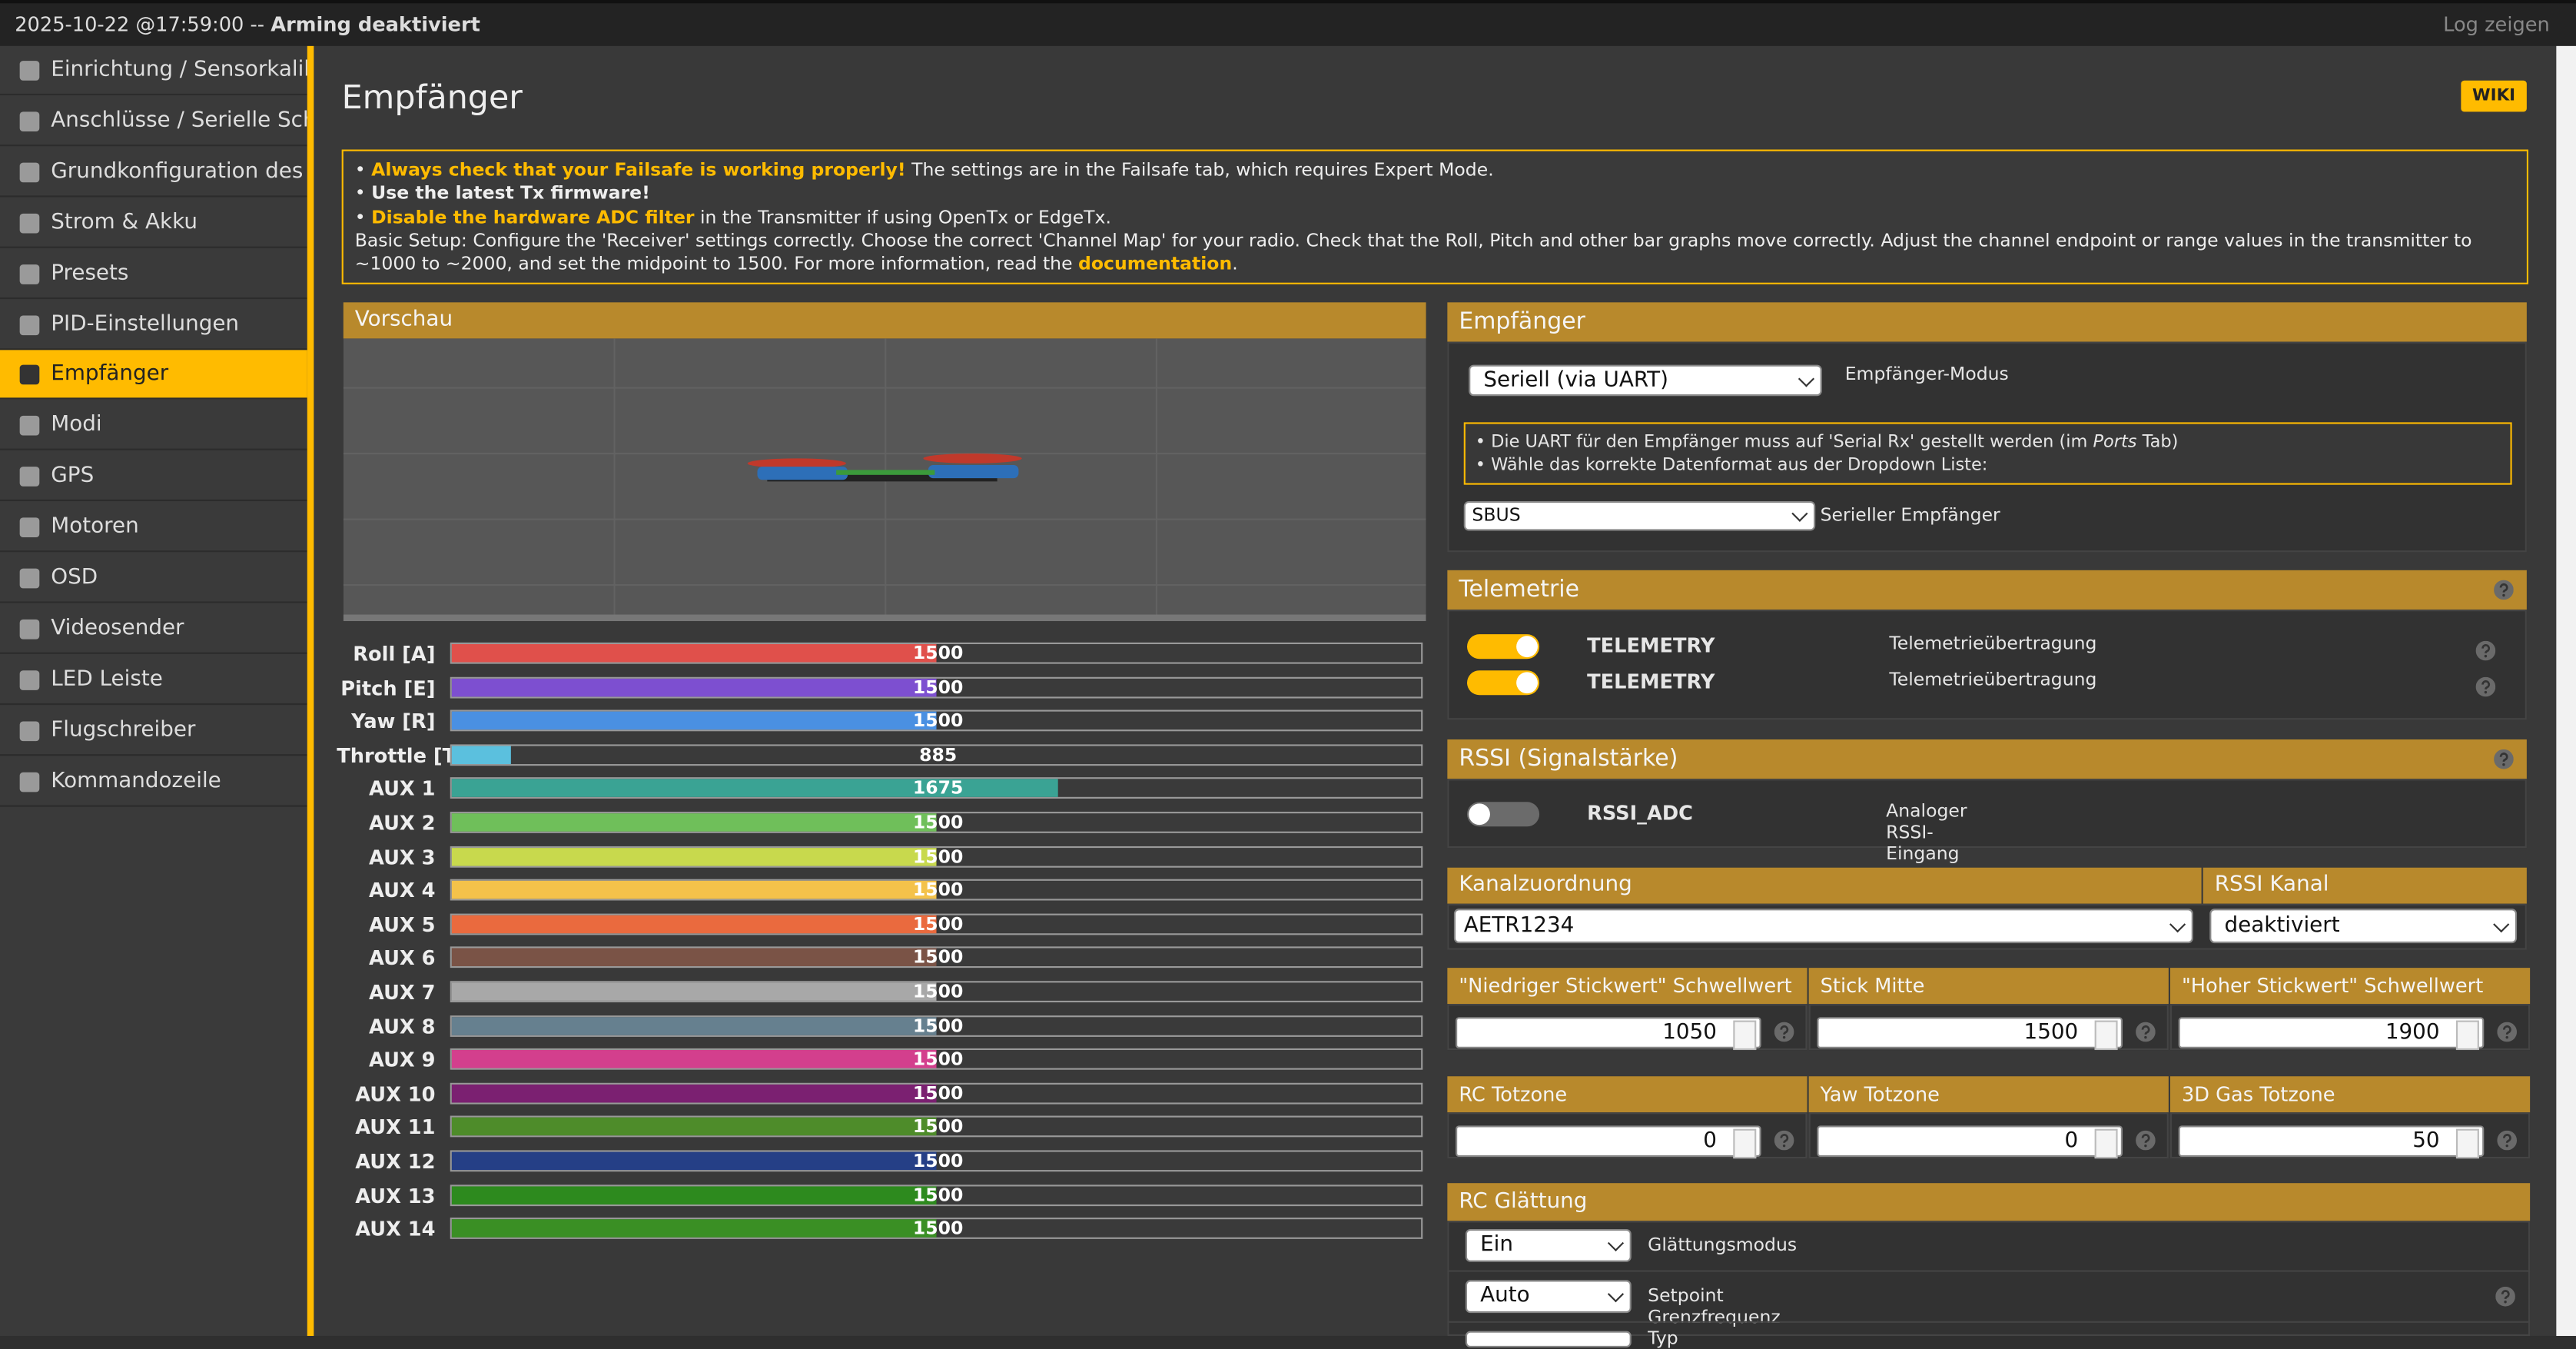 The height and width of the screenshot is (1349, 2576). What do you see at coordinates (1645, 380) in the screenshot?
I see `mode-select: Seriell (via UART)` at bounding box center [1645, 380].